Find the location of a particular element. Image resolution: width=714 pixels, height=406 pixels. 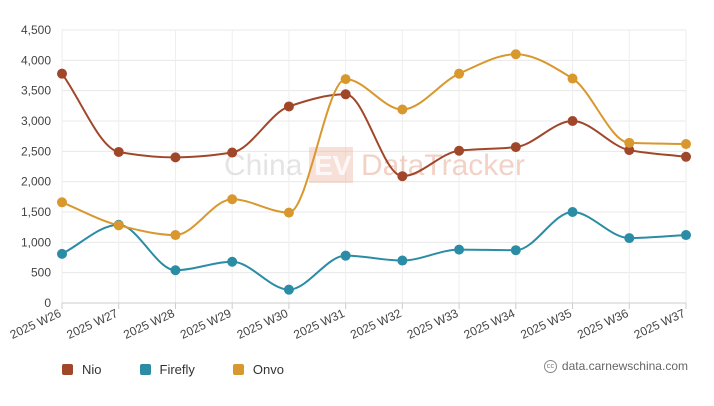

watermark-badge-text: EV is located at coordinates (333, 165).